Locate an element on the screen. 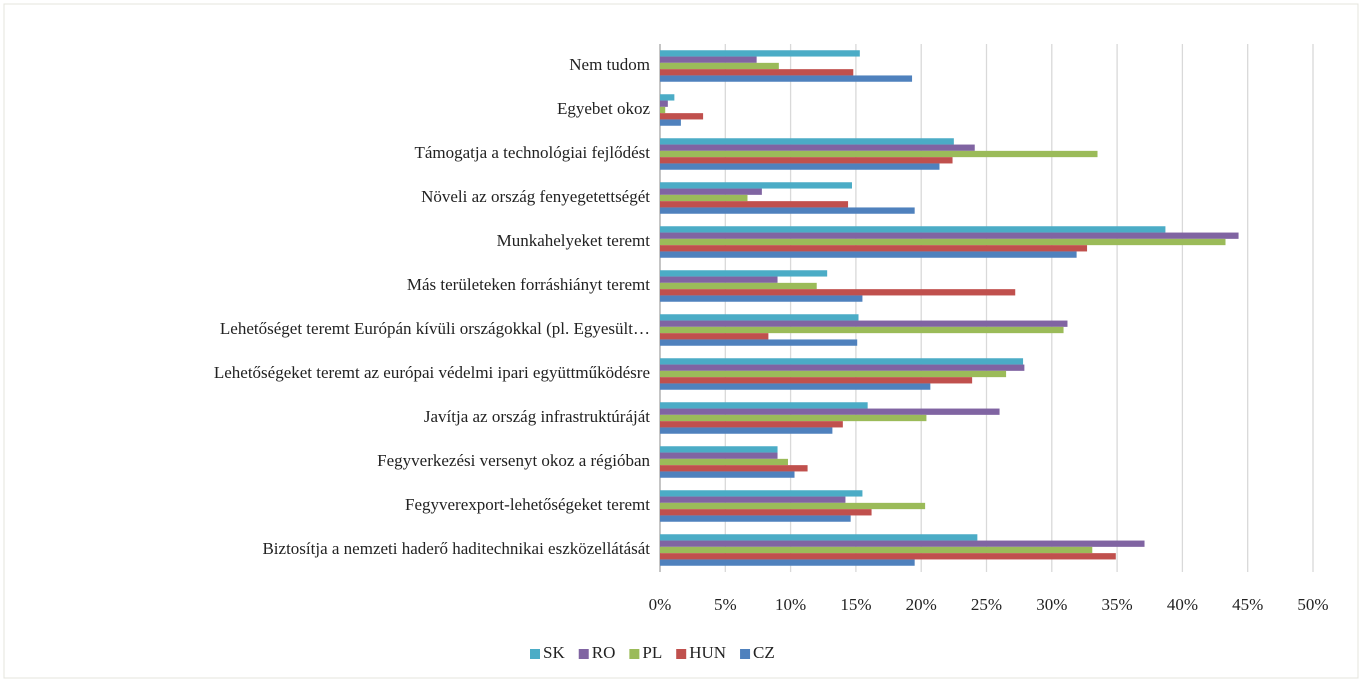 The height and width of the screenshot is (682, 1362). y-tick-label: Növeli az ország fenyegetettségét is located at coordinates (535, 196).